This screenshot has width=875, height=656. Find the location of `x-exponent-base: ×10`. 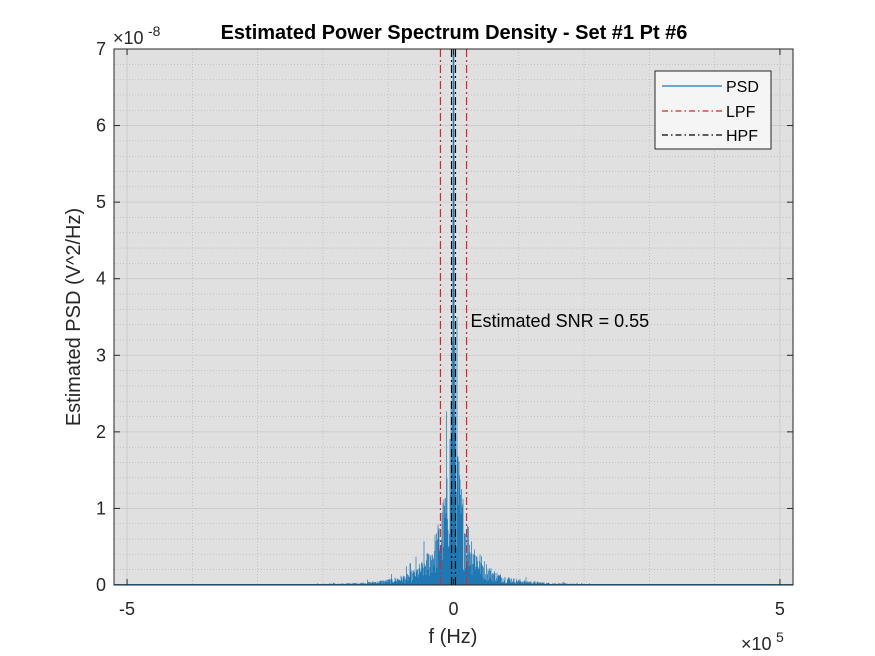

x-exponent-base: ×10 is located at coordinates (756, 644).